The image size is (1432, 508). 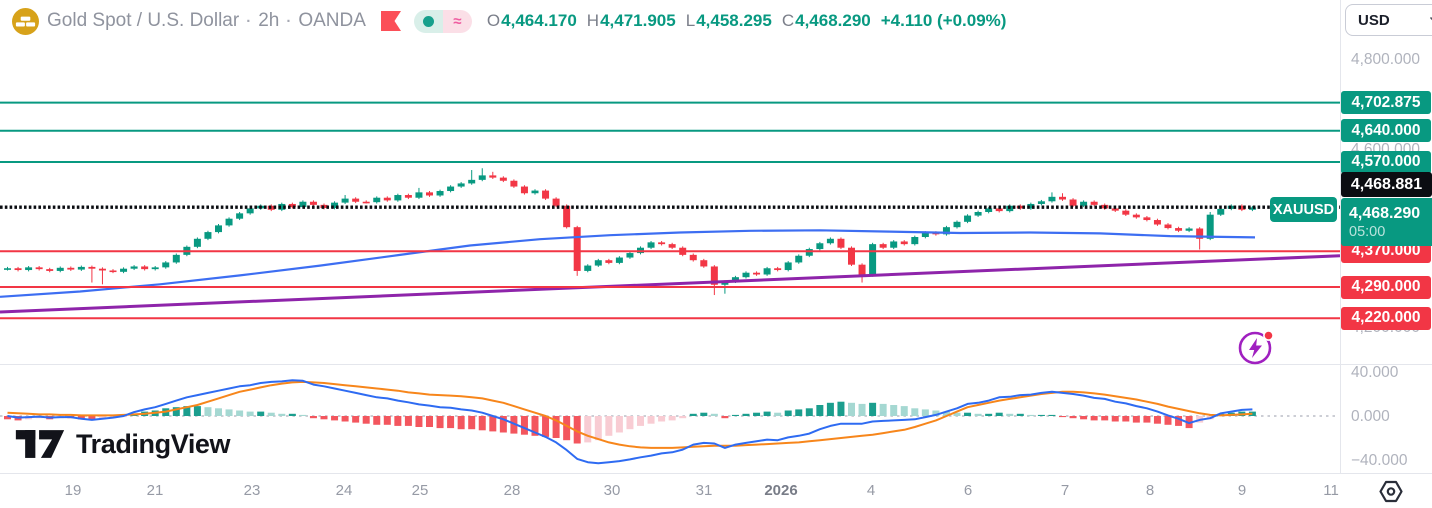 I want to click on change-value: +4.110 (+0.09%), so click(x=943, y=20).